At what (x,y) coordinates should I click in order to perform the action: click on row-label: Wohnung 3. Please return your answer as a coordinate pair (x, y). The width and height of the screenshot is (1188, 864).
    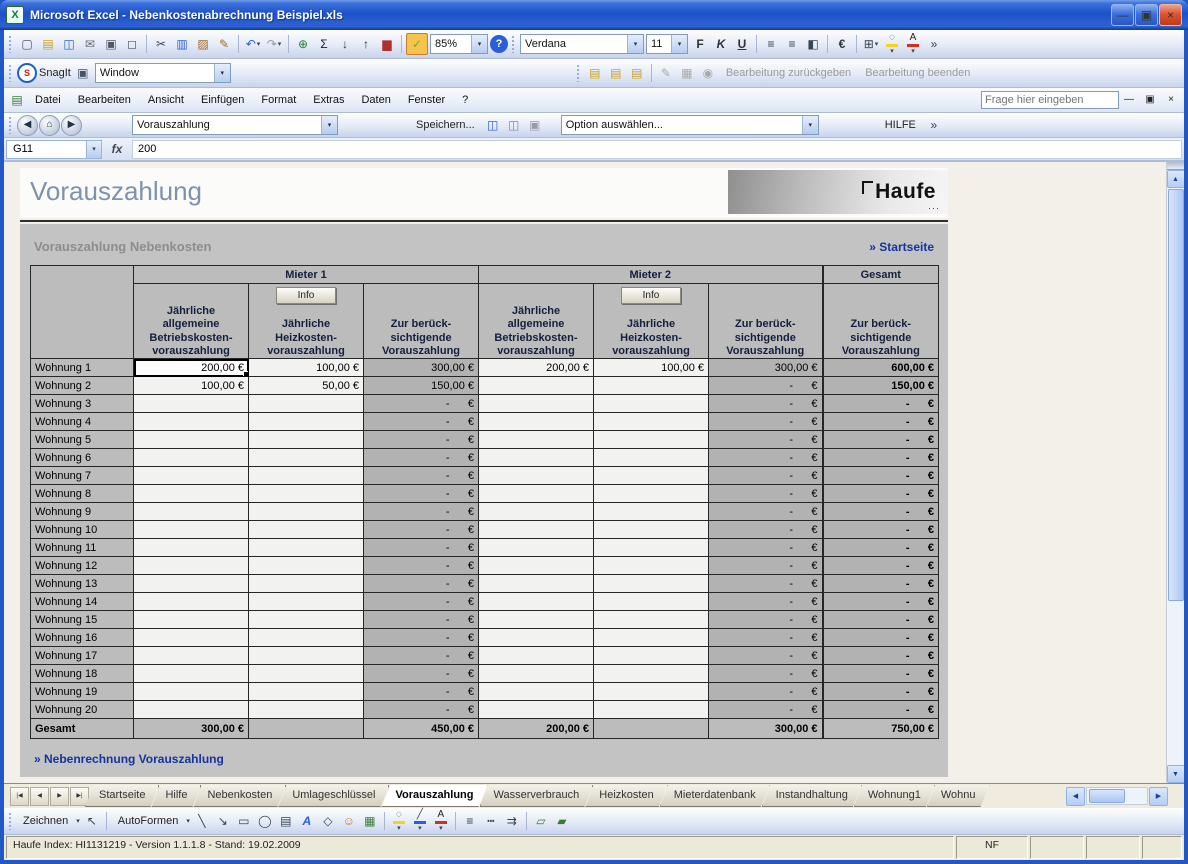
    Looking at the image, I should click on (82, 403).